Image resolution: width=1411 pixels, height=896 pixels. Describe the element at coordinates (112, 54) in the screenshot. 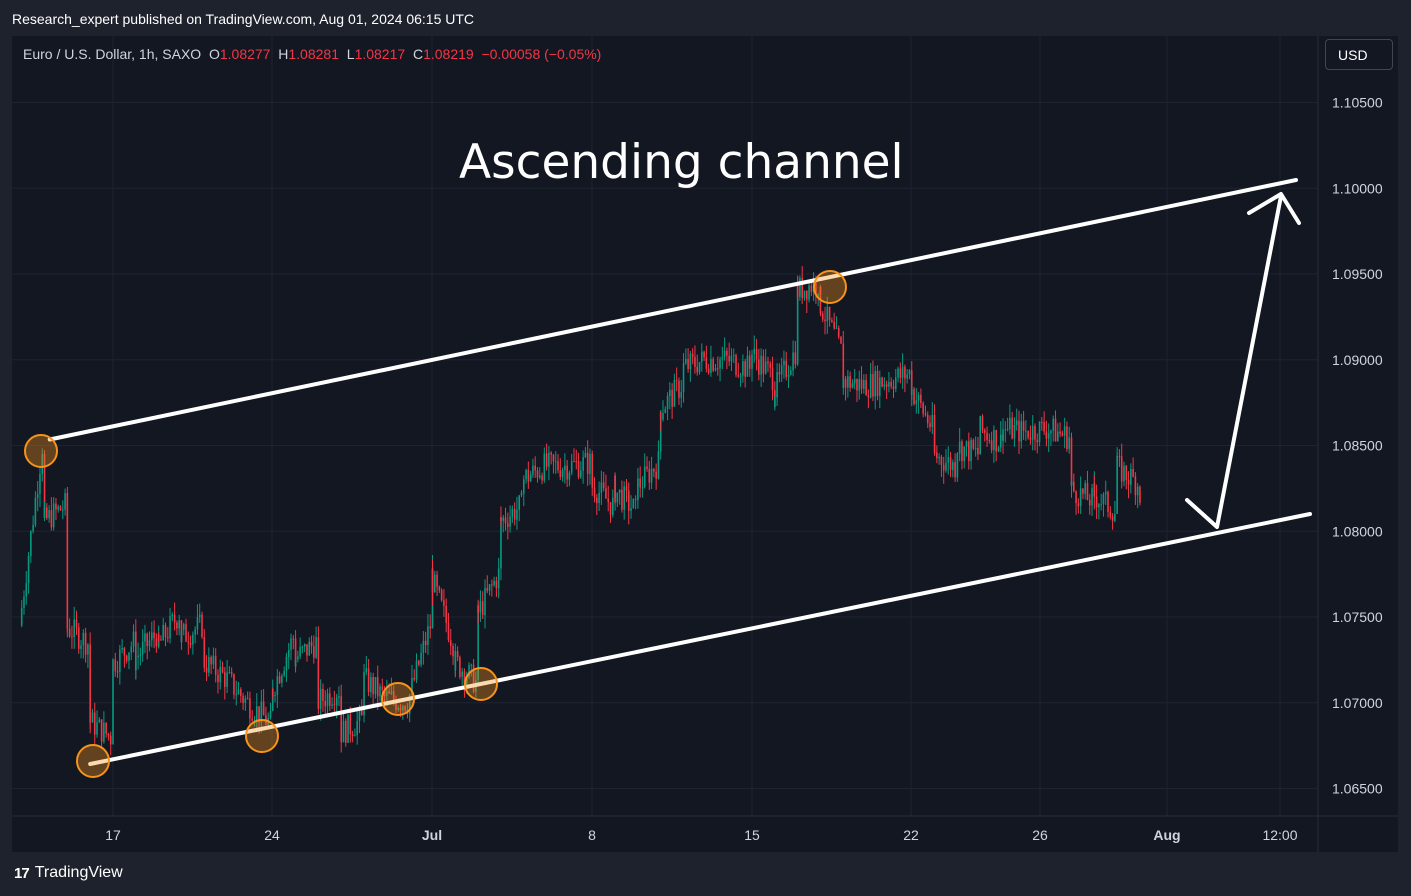

I see `symbol-name: Euro / U.S. Dollar, 1h, SAXO` at that location.